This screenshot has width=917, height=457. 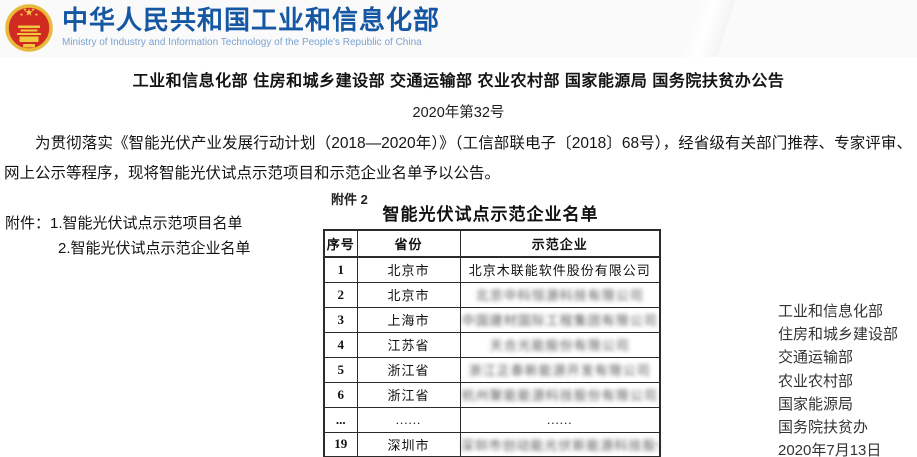 What do you see at coordinates (560, 319) in the screenshot?
I see `table-cell-comp: 中国建材国际工程集团有限公司` at bounding box center [560, 319].